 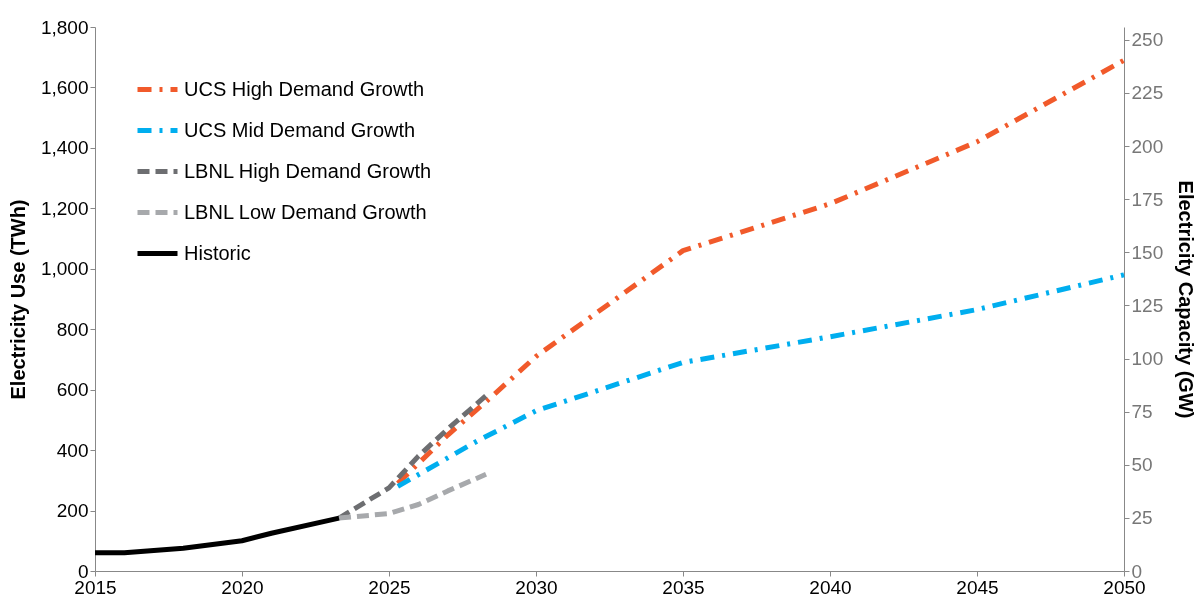 What do you see at coordinates (64, 148) in the screenshot?
I see `y-tick-label: 1,400` at bounding box center [64, 148].